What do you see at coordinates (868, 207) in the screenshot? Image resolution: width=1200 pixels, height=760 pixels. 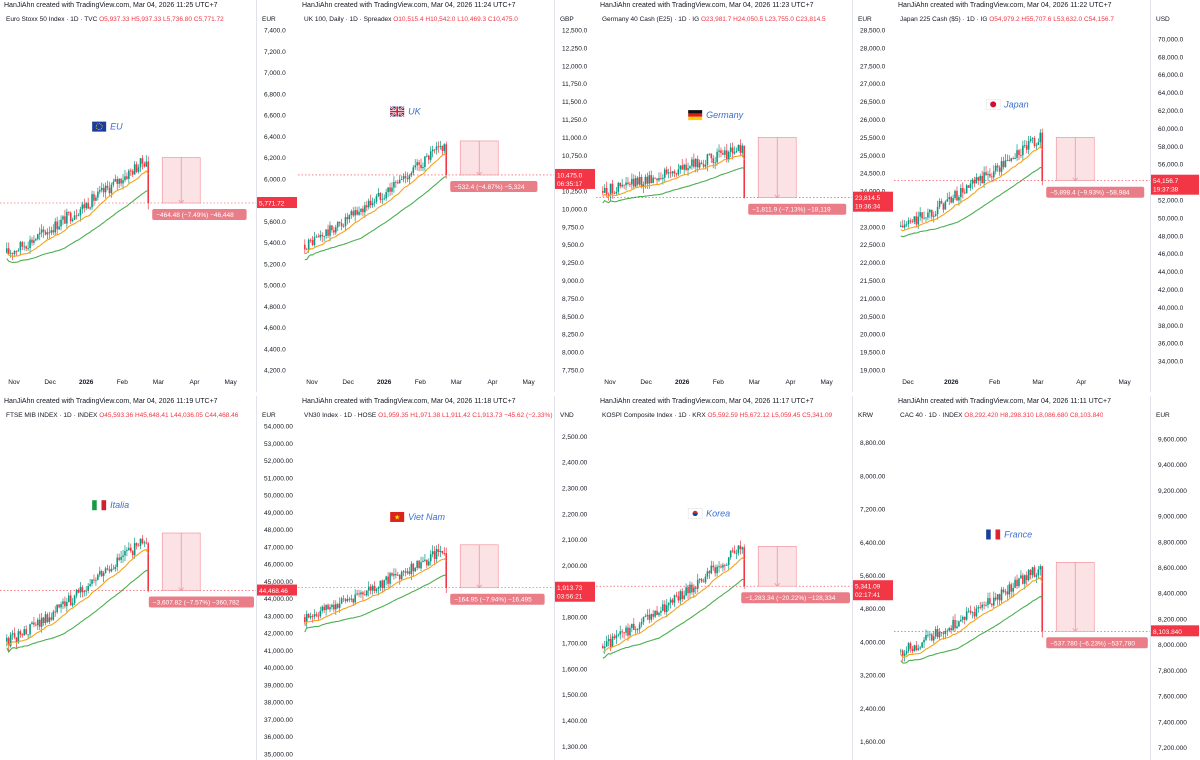 I see `countdown-value: 19:36:34` at bounding box center [868, 207].